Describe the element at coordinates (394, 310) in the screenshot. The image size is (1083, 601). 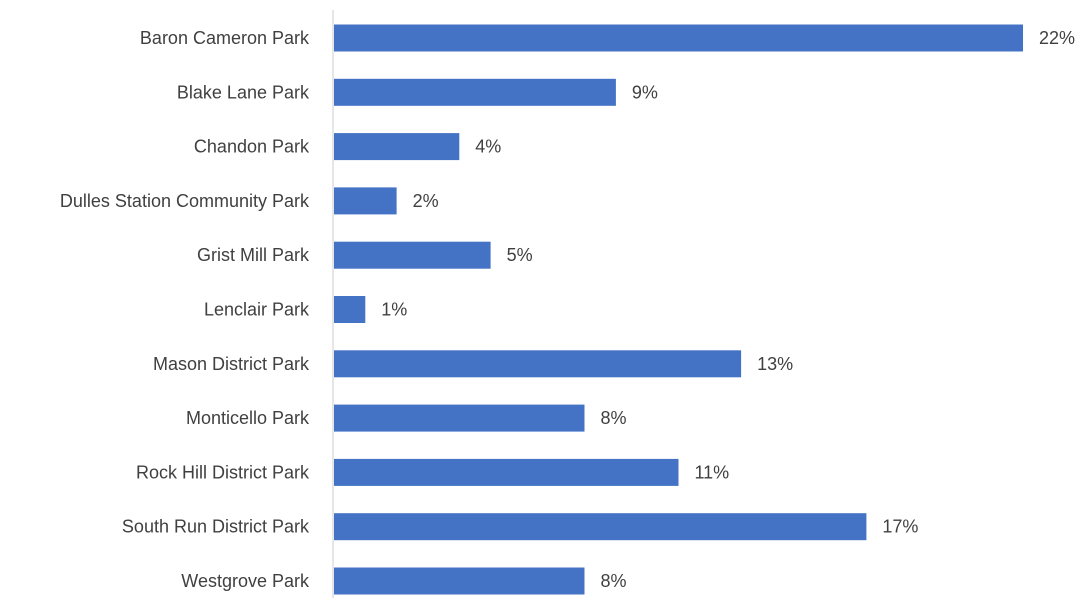
I see `data-label-lenclair-park: 1%` at that location.